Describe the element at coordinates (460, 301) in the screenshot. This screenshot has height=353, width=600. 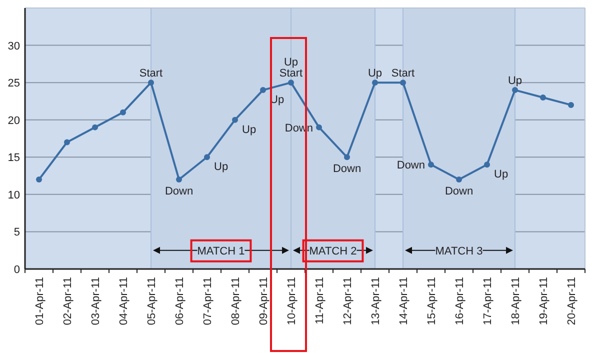
I see `x-tick-label: 16-Apr-11` at that location.